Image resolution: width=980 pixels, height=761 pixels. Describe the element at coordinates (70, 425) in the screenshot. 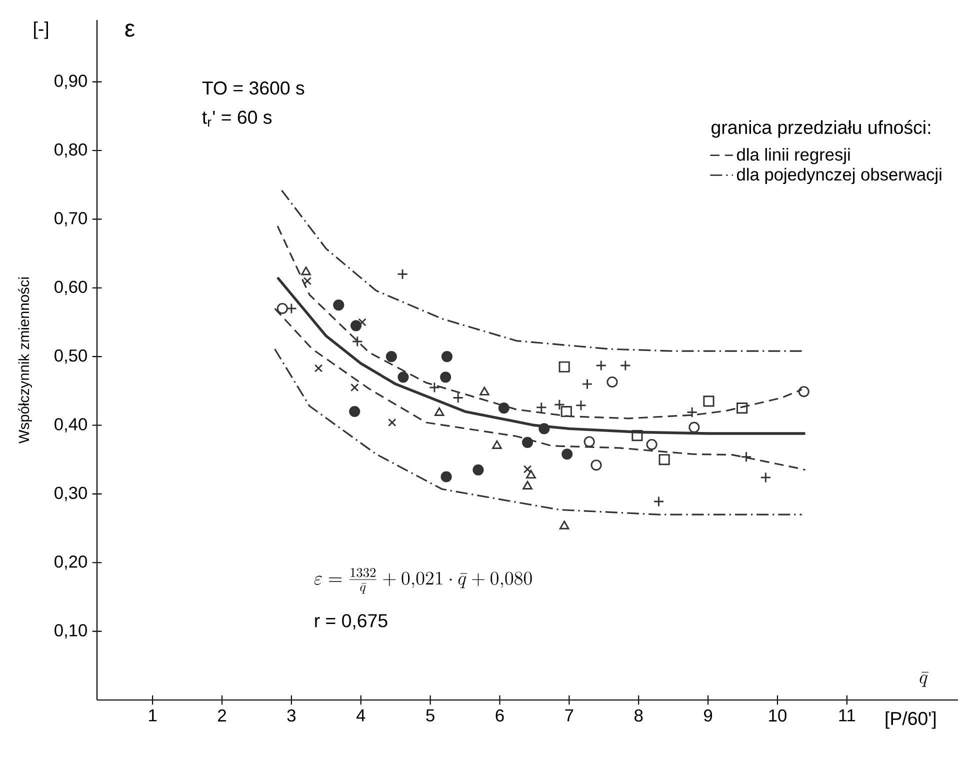

I see `y-tick-label: 0,40` at that location.